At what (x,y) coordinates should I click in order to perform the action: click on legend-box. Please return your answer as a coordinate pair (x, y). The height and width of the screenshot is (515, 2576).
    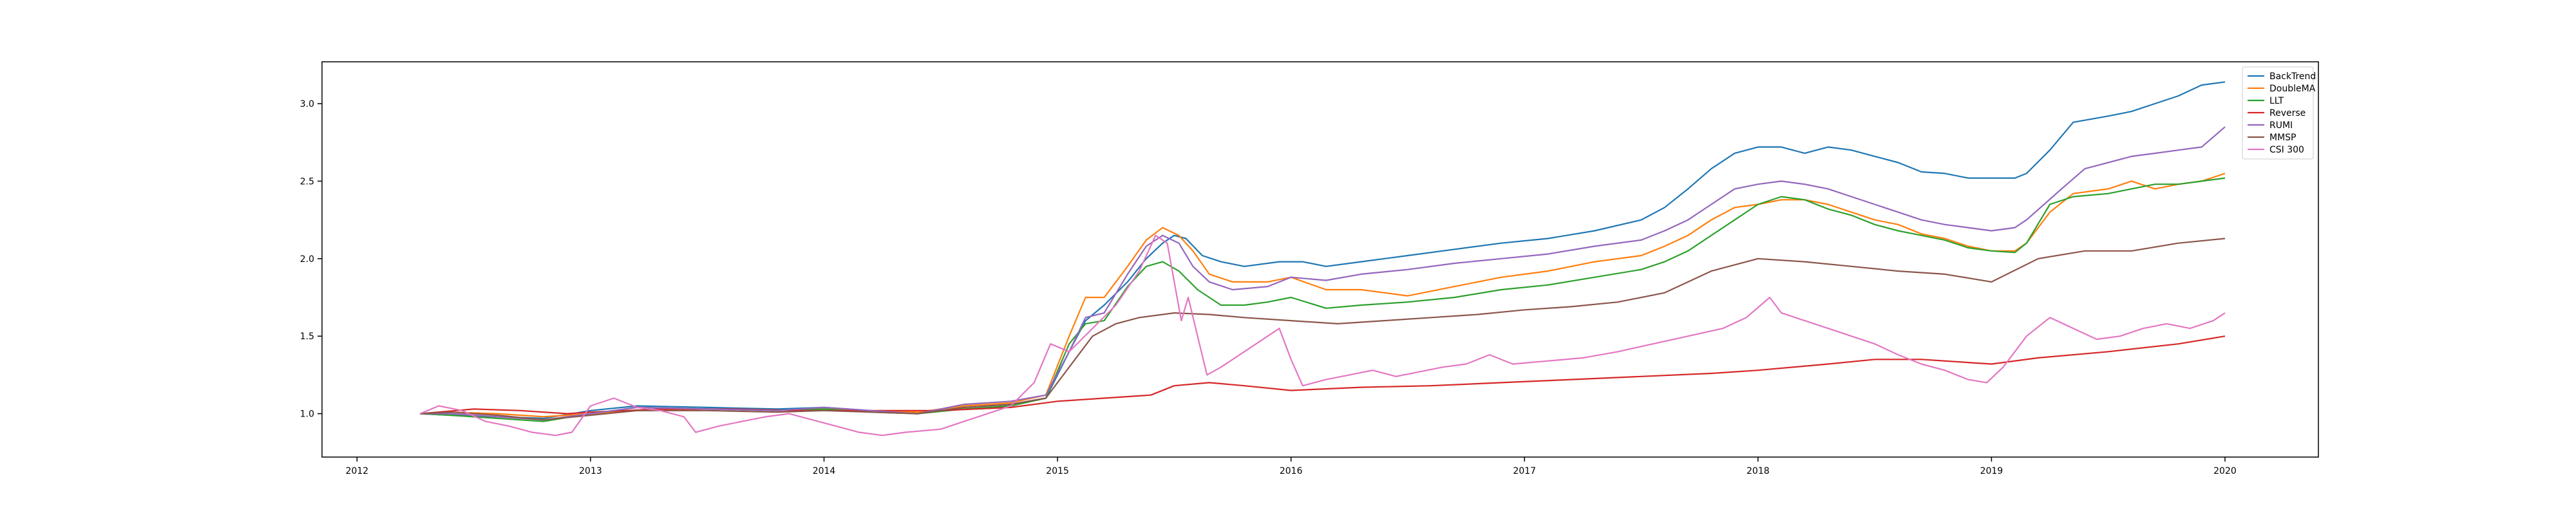
    Looking at the image, I should click on (2278, 113).